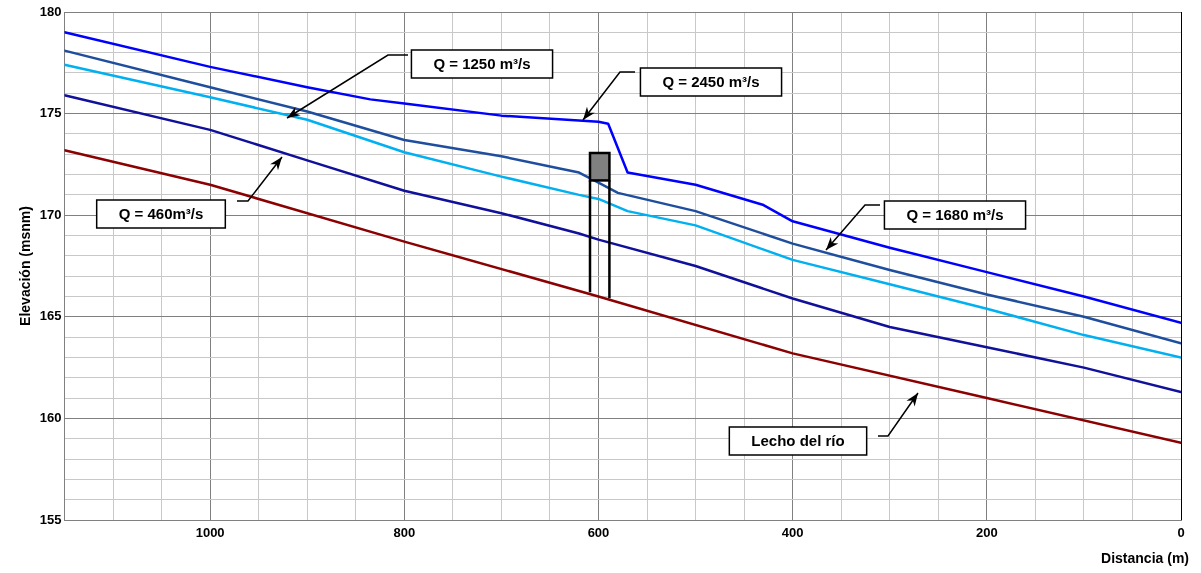 The image size is (1201, 573). I want to click on x-tick-label: 600, so click(598, 533).